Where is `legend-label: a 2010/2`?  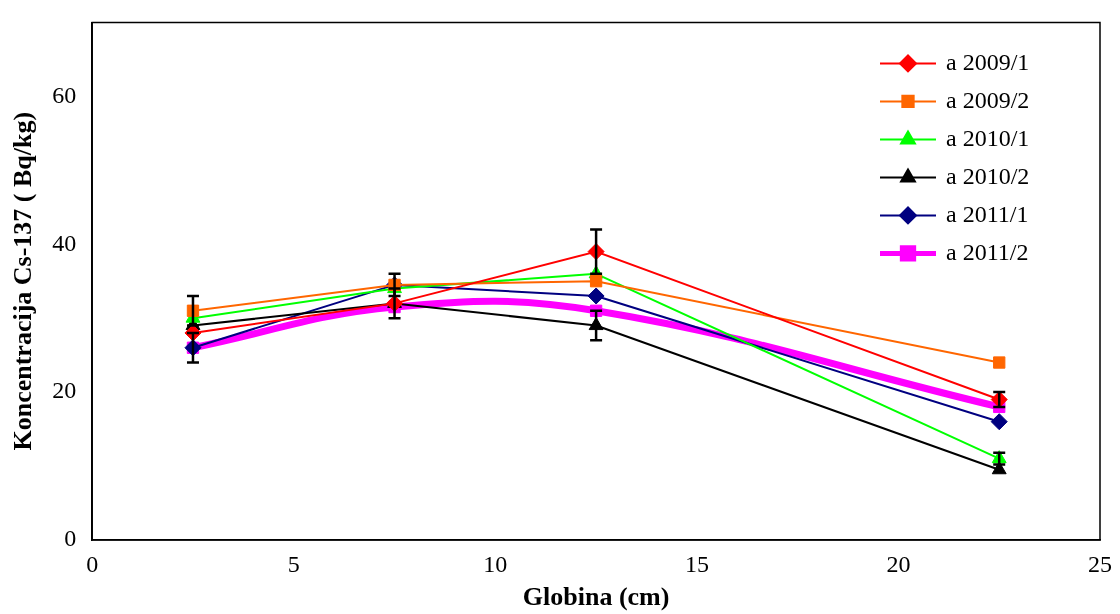 legend-label: a 2010/2 is located at coordinates (988, 175).